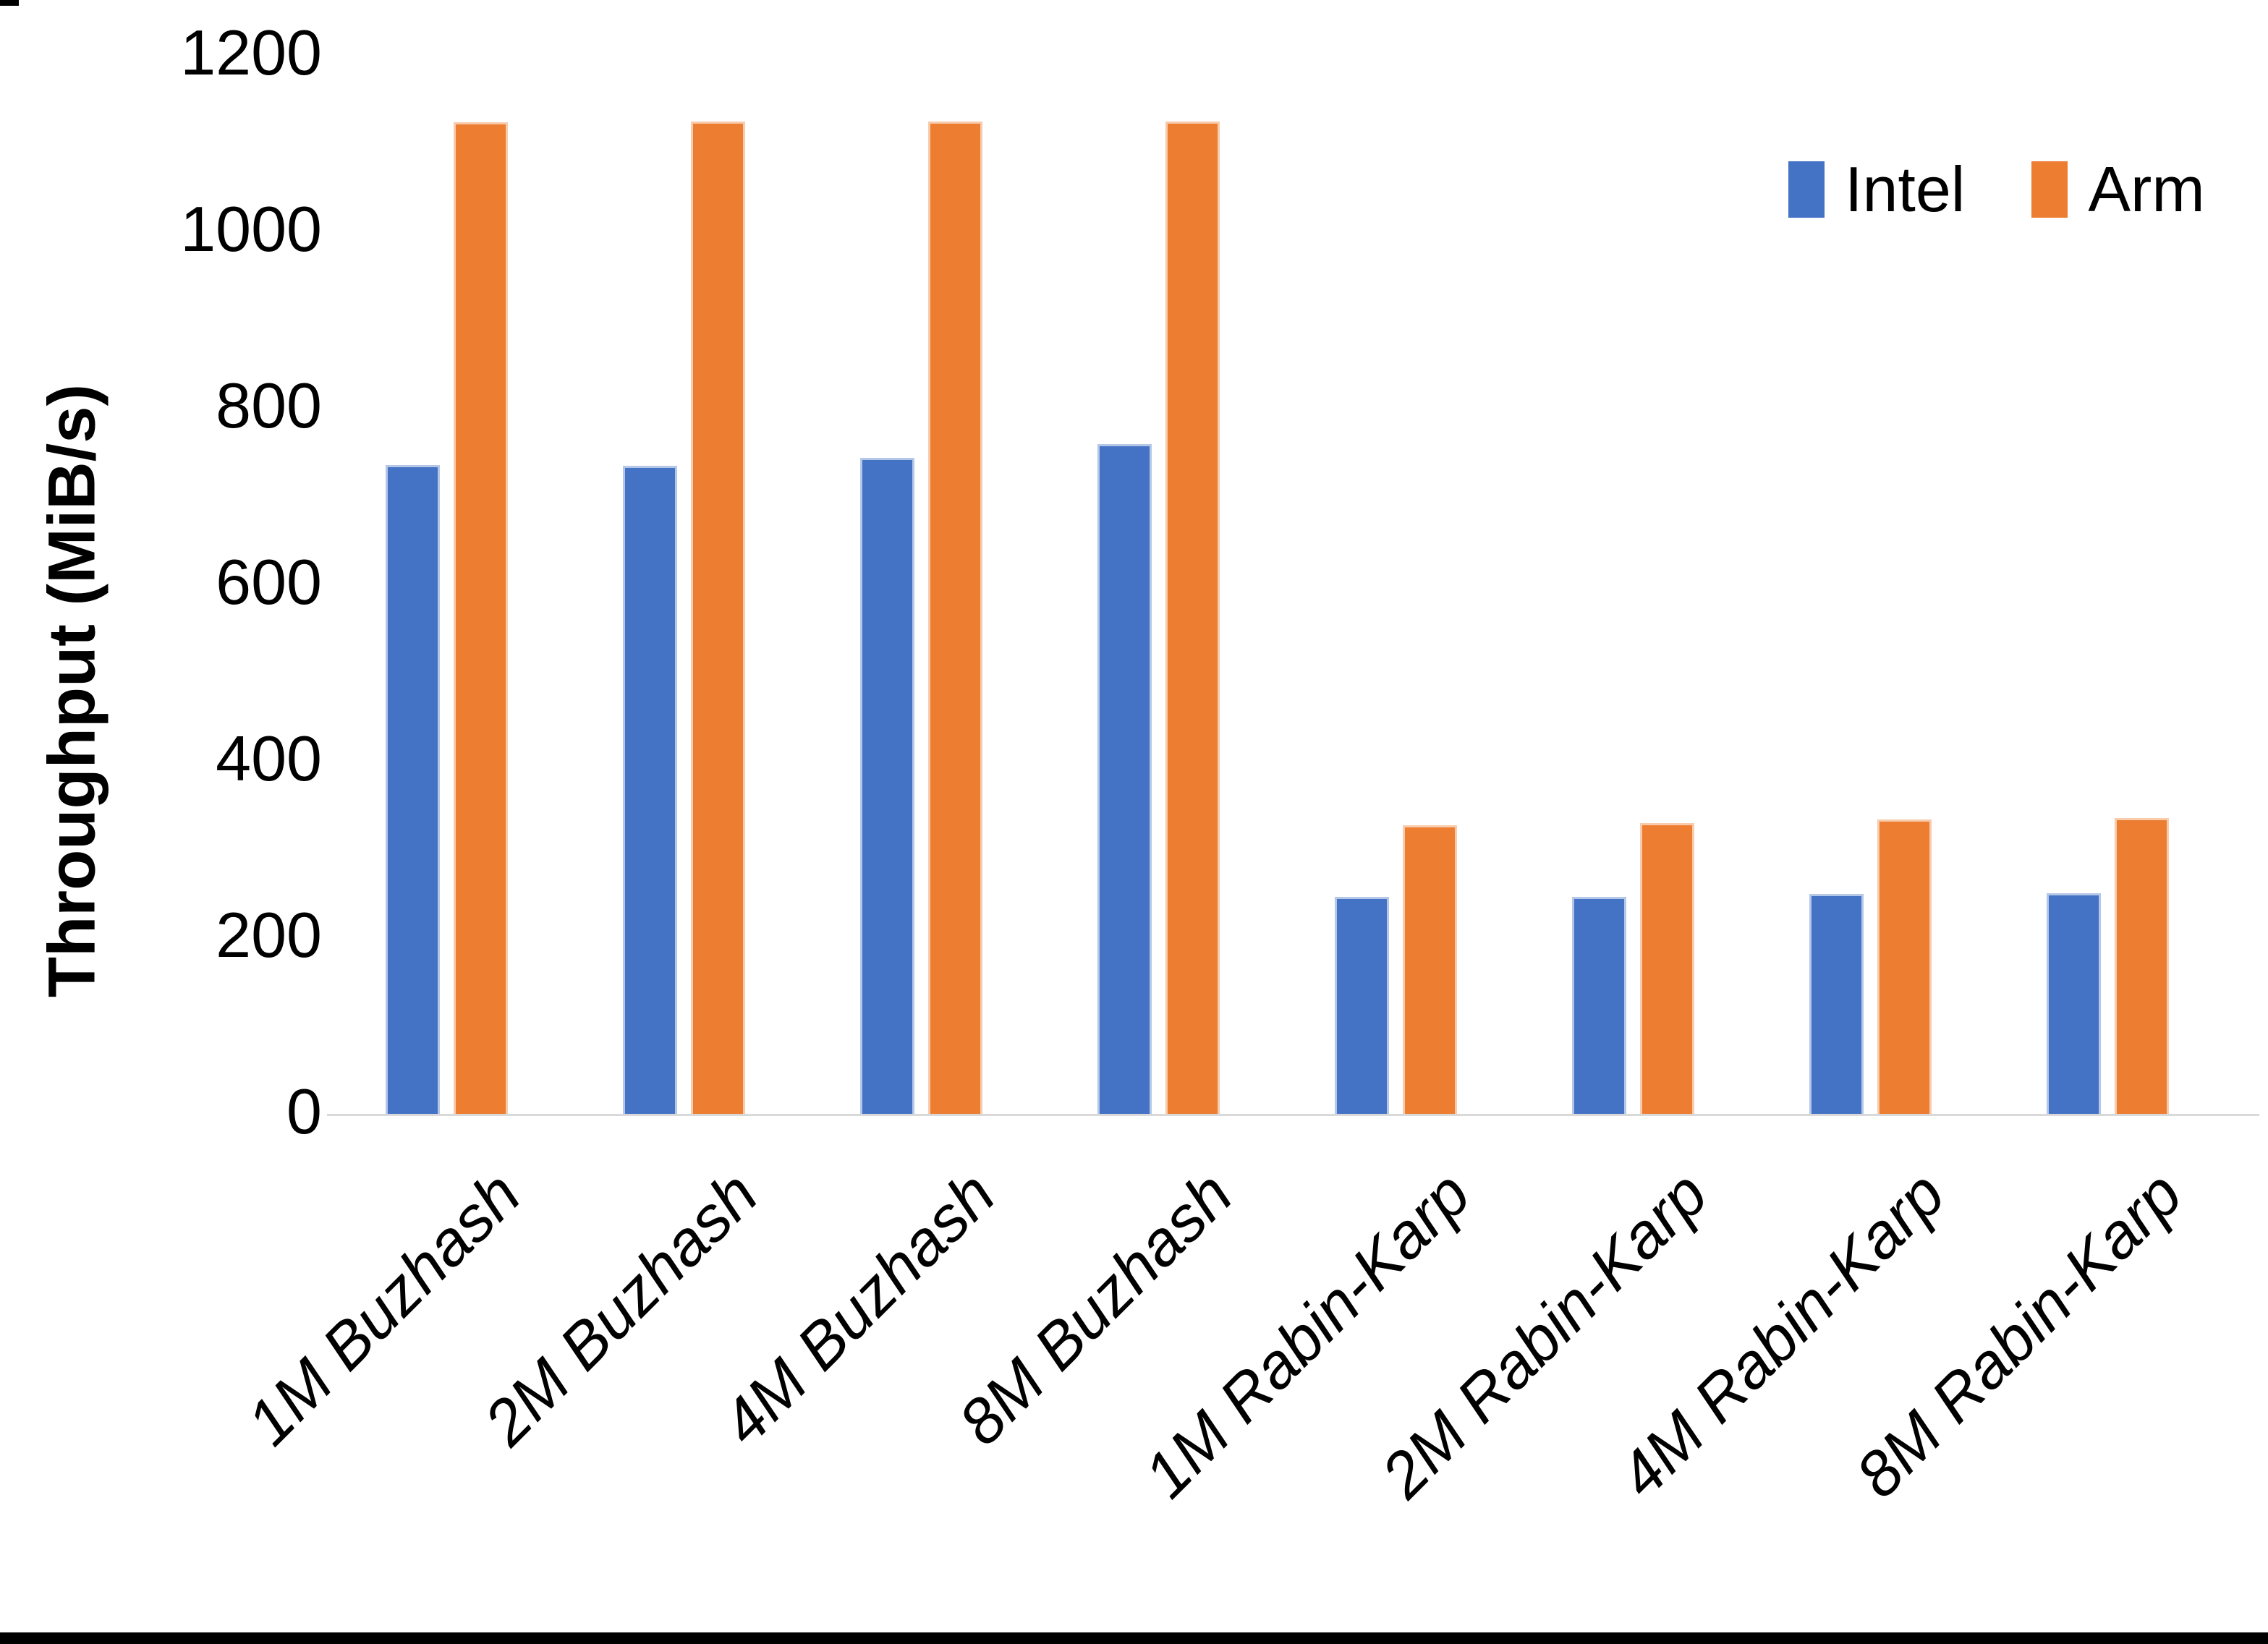 The width and height of the screenshot is (2268, 1644). Describe the element at coordinates (1806, 189) in the screenshot. I see `legend-marker-intel` at that location.